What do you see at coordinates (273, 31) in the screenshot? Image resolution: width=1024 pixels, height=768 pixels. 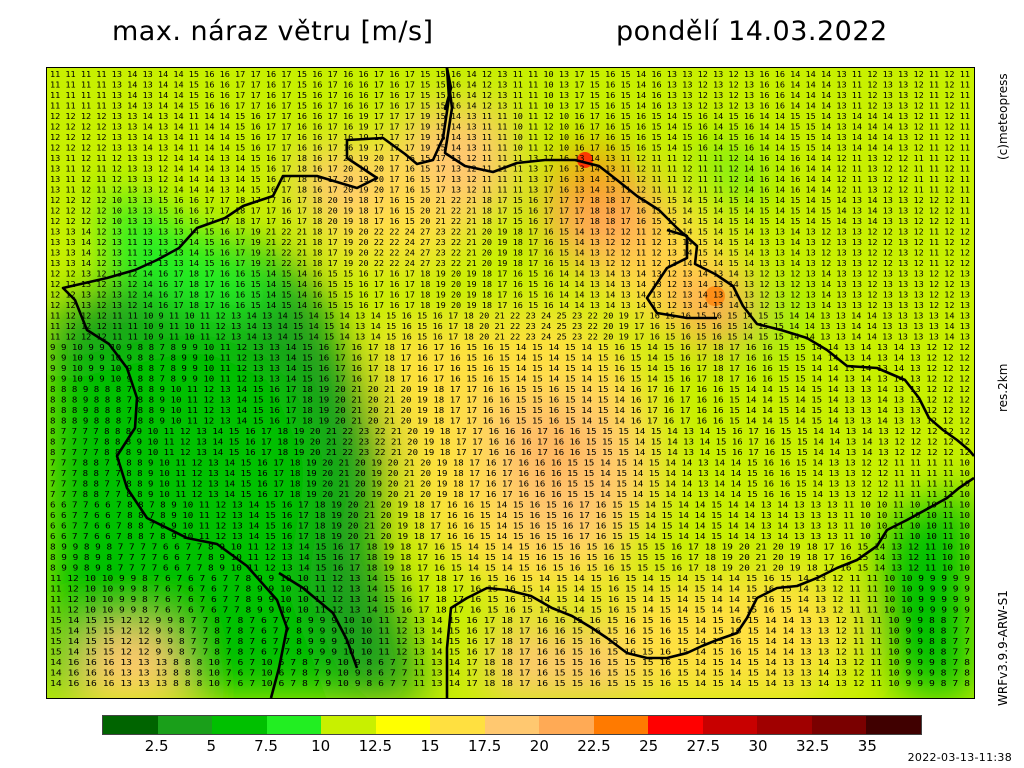 I see `map-title: max. náraz větru [m/s]` at bounding box center [273, 31].